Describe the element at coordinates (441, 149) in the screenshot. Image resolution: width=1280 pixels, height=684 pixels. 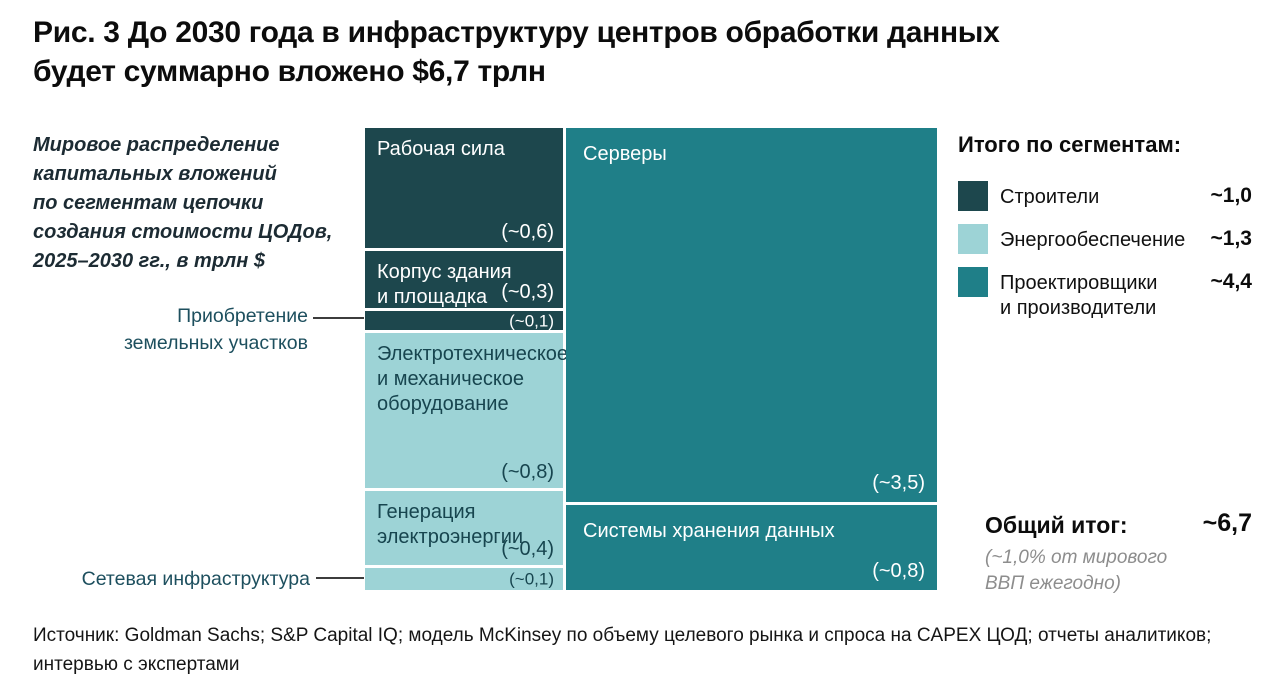
I see `block-label: Рабочая сила` at that location.